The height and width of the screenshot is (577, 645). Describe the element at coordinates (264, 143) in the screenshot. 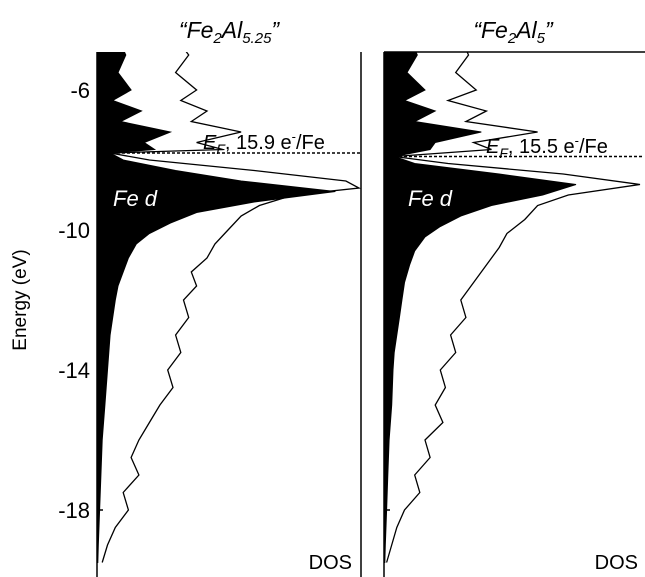

I see `fermi-level-label: EF, 15.9 e-/Fe` at that location.